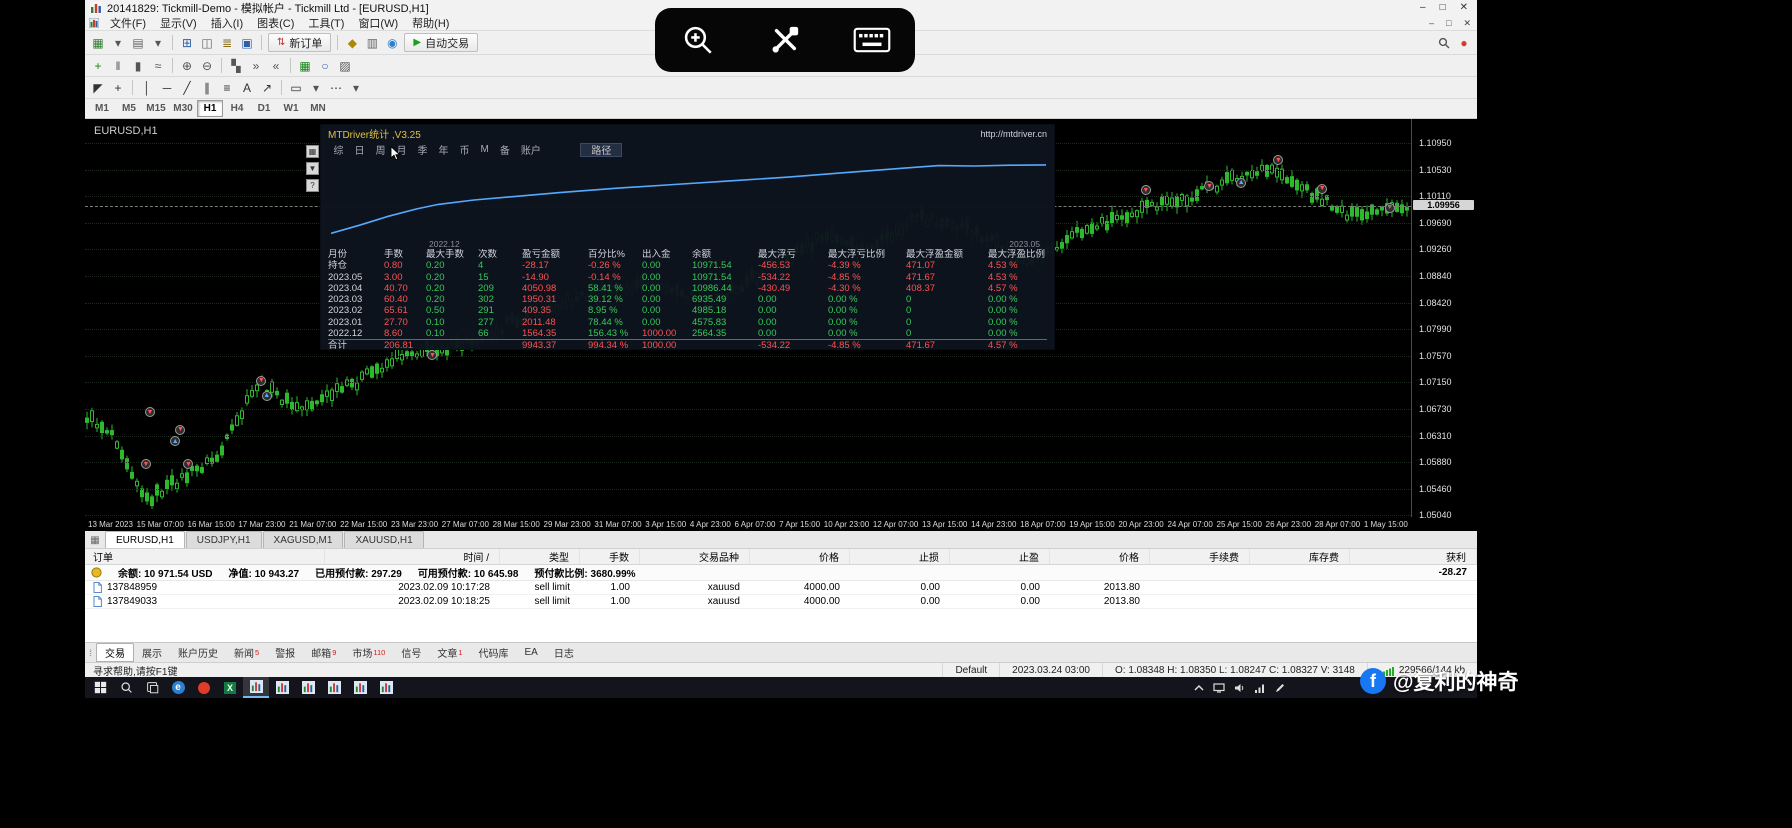 This screenshot has width=1792, height=828. What do you see at coordinates (970, 670) in the screenshot?
I see `status-profile: Default` at bounding box center [970, 670].